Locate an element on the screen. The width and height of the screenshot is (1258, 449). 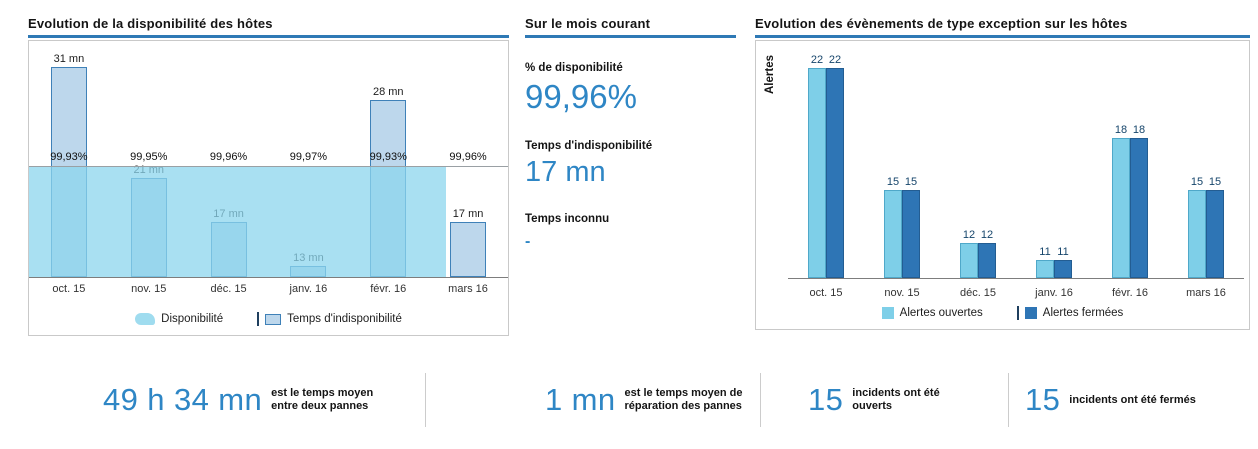
closed-alerts-bar-unit: 18 is located at coordinates (1138, 162).